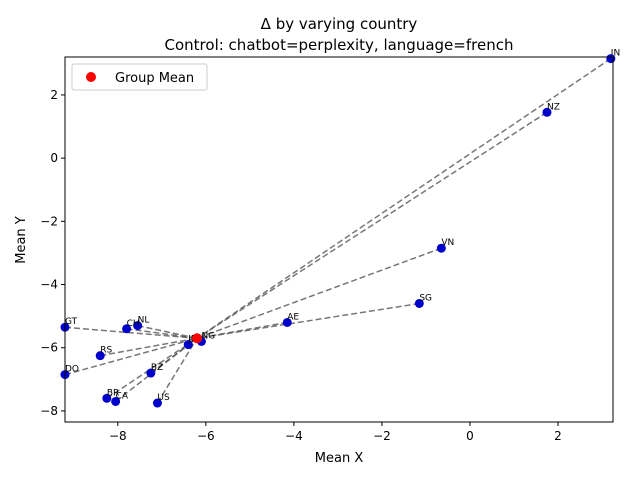 The height and width of the screenshot is (480, 640). Describe the element at coordinates (287, 322) in the screenshot. I see `point-ae` at that location.